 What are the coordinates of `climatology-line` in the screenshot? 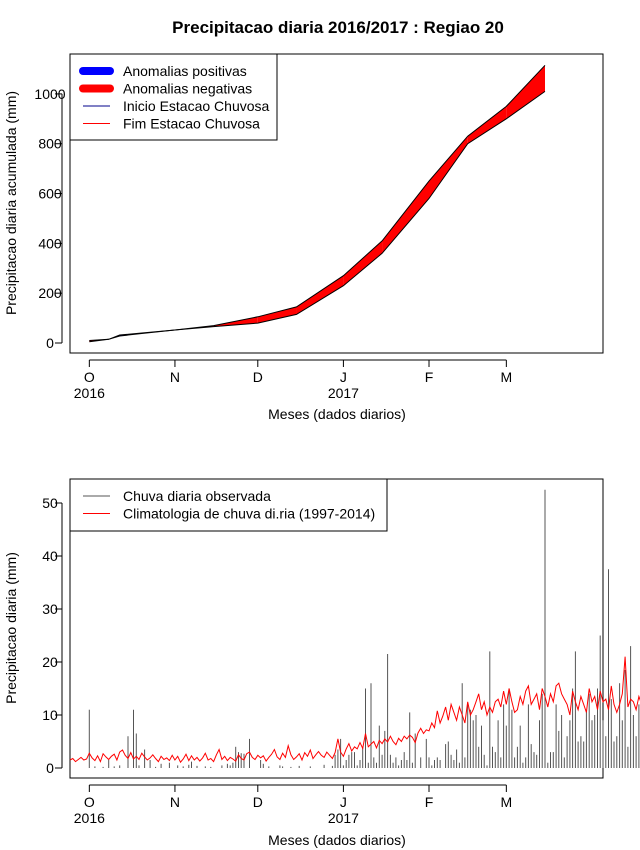 It's located at (354, 710).